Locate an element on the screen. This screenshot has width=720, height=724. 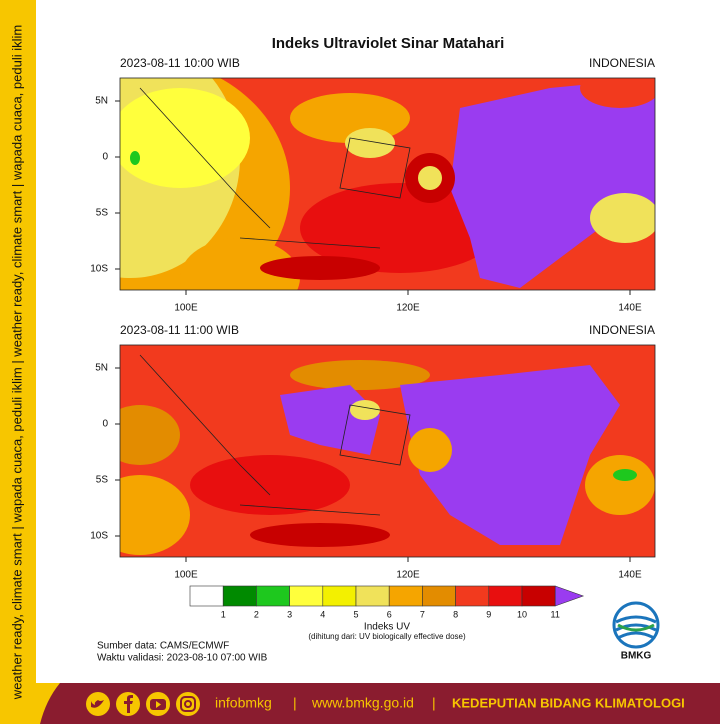
colorbar-title: Indeks UV is located at coordinates (387, 627).